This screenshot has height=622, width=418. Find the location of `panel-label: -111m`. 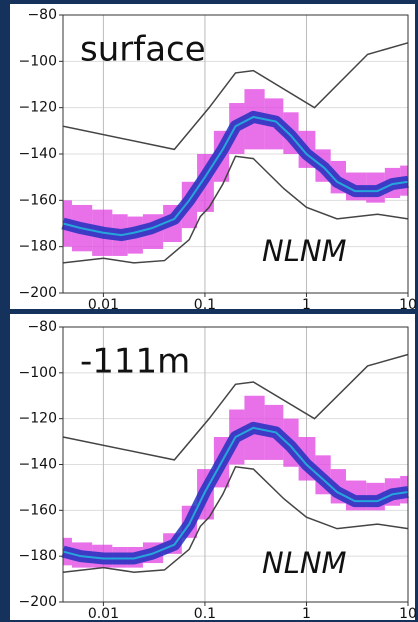

panel-label: -111m is located at coordinates (135, 362).